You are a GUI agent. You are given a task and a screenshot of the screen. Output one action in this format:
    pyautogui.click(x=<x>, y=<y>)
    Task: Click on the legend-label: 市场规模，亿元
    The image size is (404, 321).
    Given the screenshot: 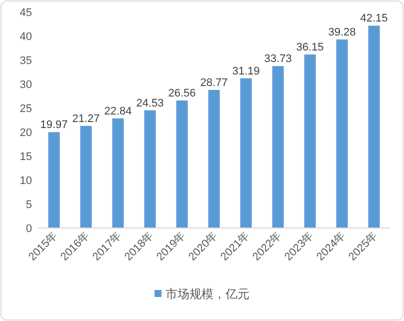 What is the action you would take?
    pyautogui.click(x=208, y=294)
    